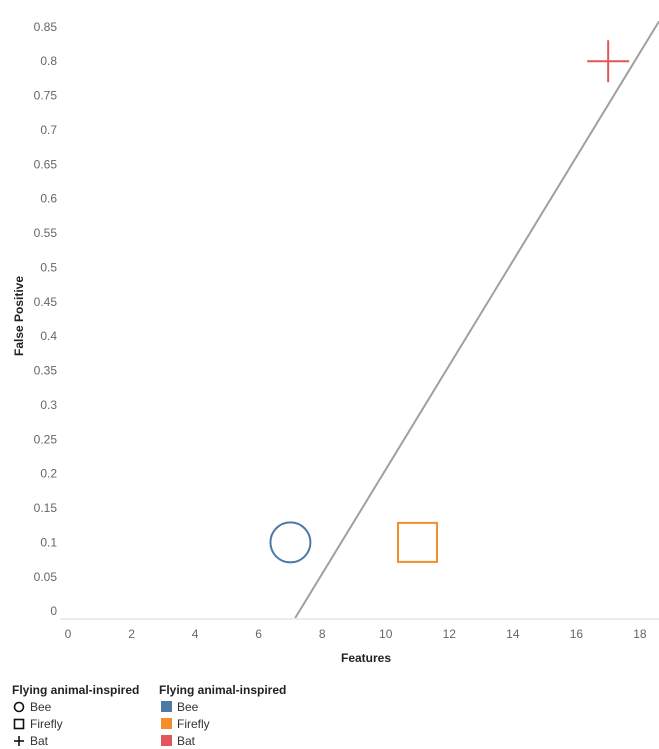 Image resolution: width=659 pixels, height=749 pixels. I want to click on x-tick-label: 12, so click(450, 634).